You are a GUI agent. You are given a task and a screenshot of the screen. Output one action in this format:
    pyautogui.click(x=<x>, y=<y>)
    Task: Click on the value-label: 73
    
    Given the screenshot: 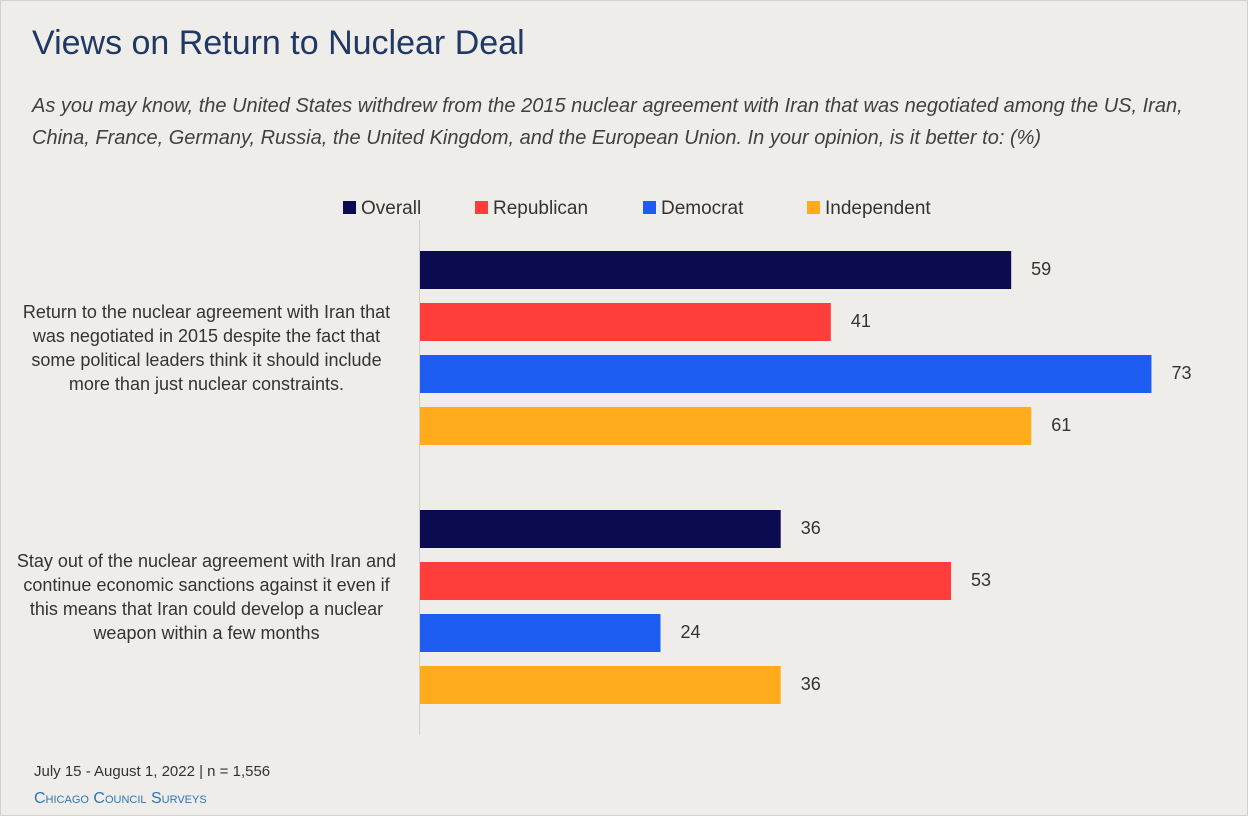 What is the action you would take?
    pyautogui.click(x=1181, y=373)
    